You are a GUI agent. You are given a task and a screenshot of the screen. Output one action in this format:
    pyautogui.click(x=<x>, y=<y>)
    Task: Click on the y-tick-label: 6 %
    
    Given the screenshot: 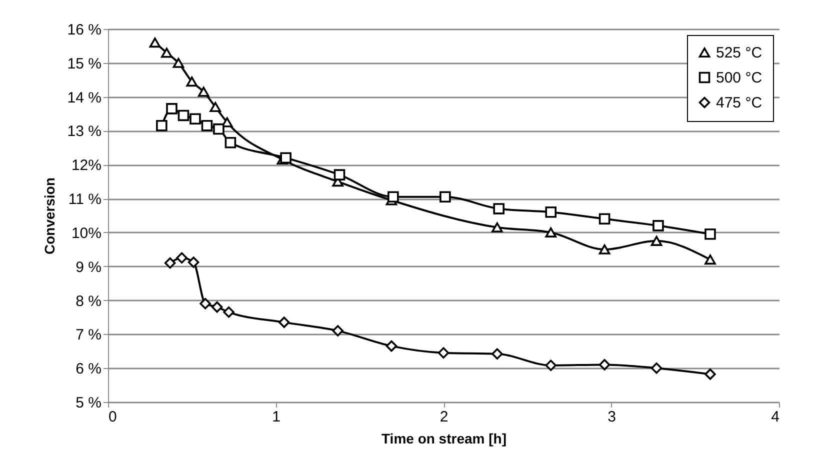 What is the action you would take?
    pyautogui.click(x=89, y=369)
    